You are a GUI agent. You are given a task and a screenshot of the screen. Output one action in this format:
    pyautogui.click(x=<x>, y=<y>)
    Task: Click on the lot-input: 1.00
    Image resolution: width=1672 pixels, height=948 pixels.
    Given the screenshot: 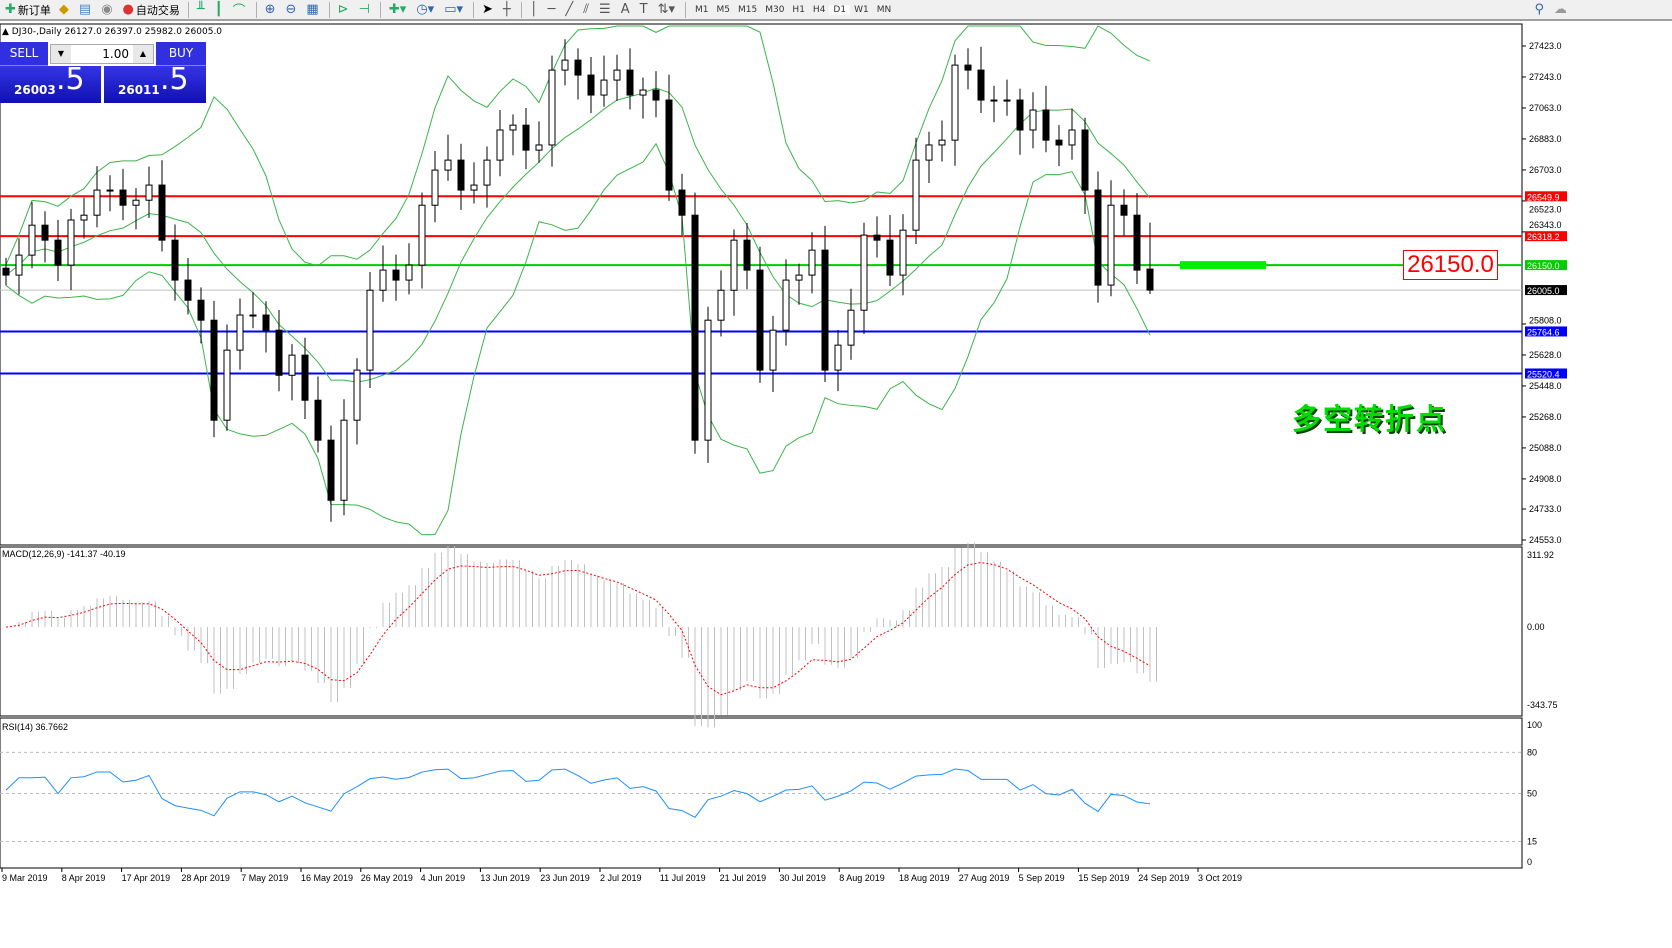 What is the action you would take?
    pyautogui.click(x=115, y=54)
    